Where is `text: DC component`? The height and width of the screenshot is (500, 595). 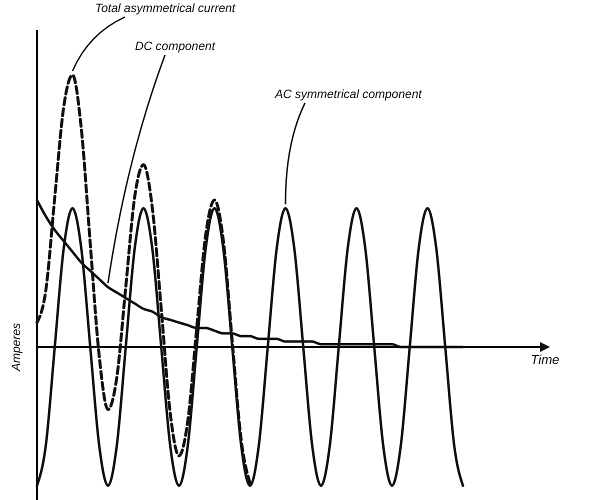
text: DC component is located at coordinates (175, 46).